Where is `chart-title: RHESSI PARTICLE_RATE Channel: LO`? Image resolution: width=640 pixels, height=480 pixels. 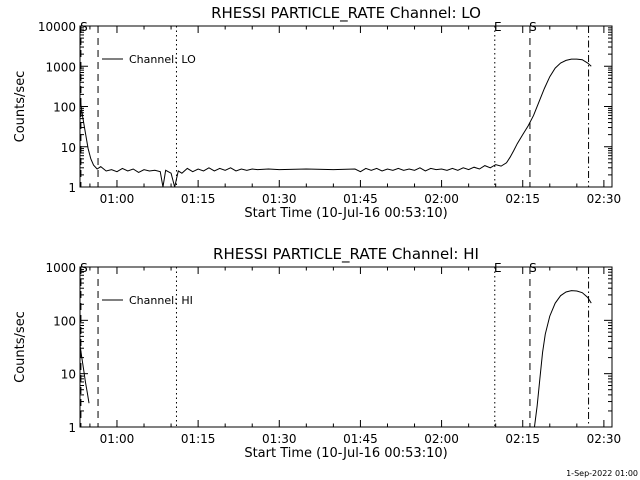
chart-title: RHESSI PARTICLE_RATE Channel: LO is located at coordinates (346, 13).